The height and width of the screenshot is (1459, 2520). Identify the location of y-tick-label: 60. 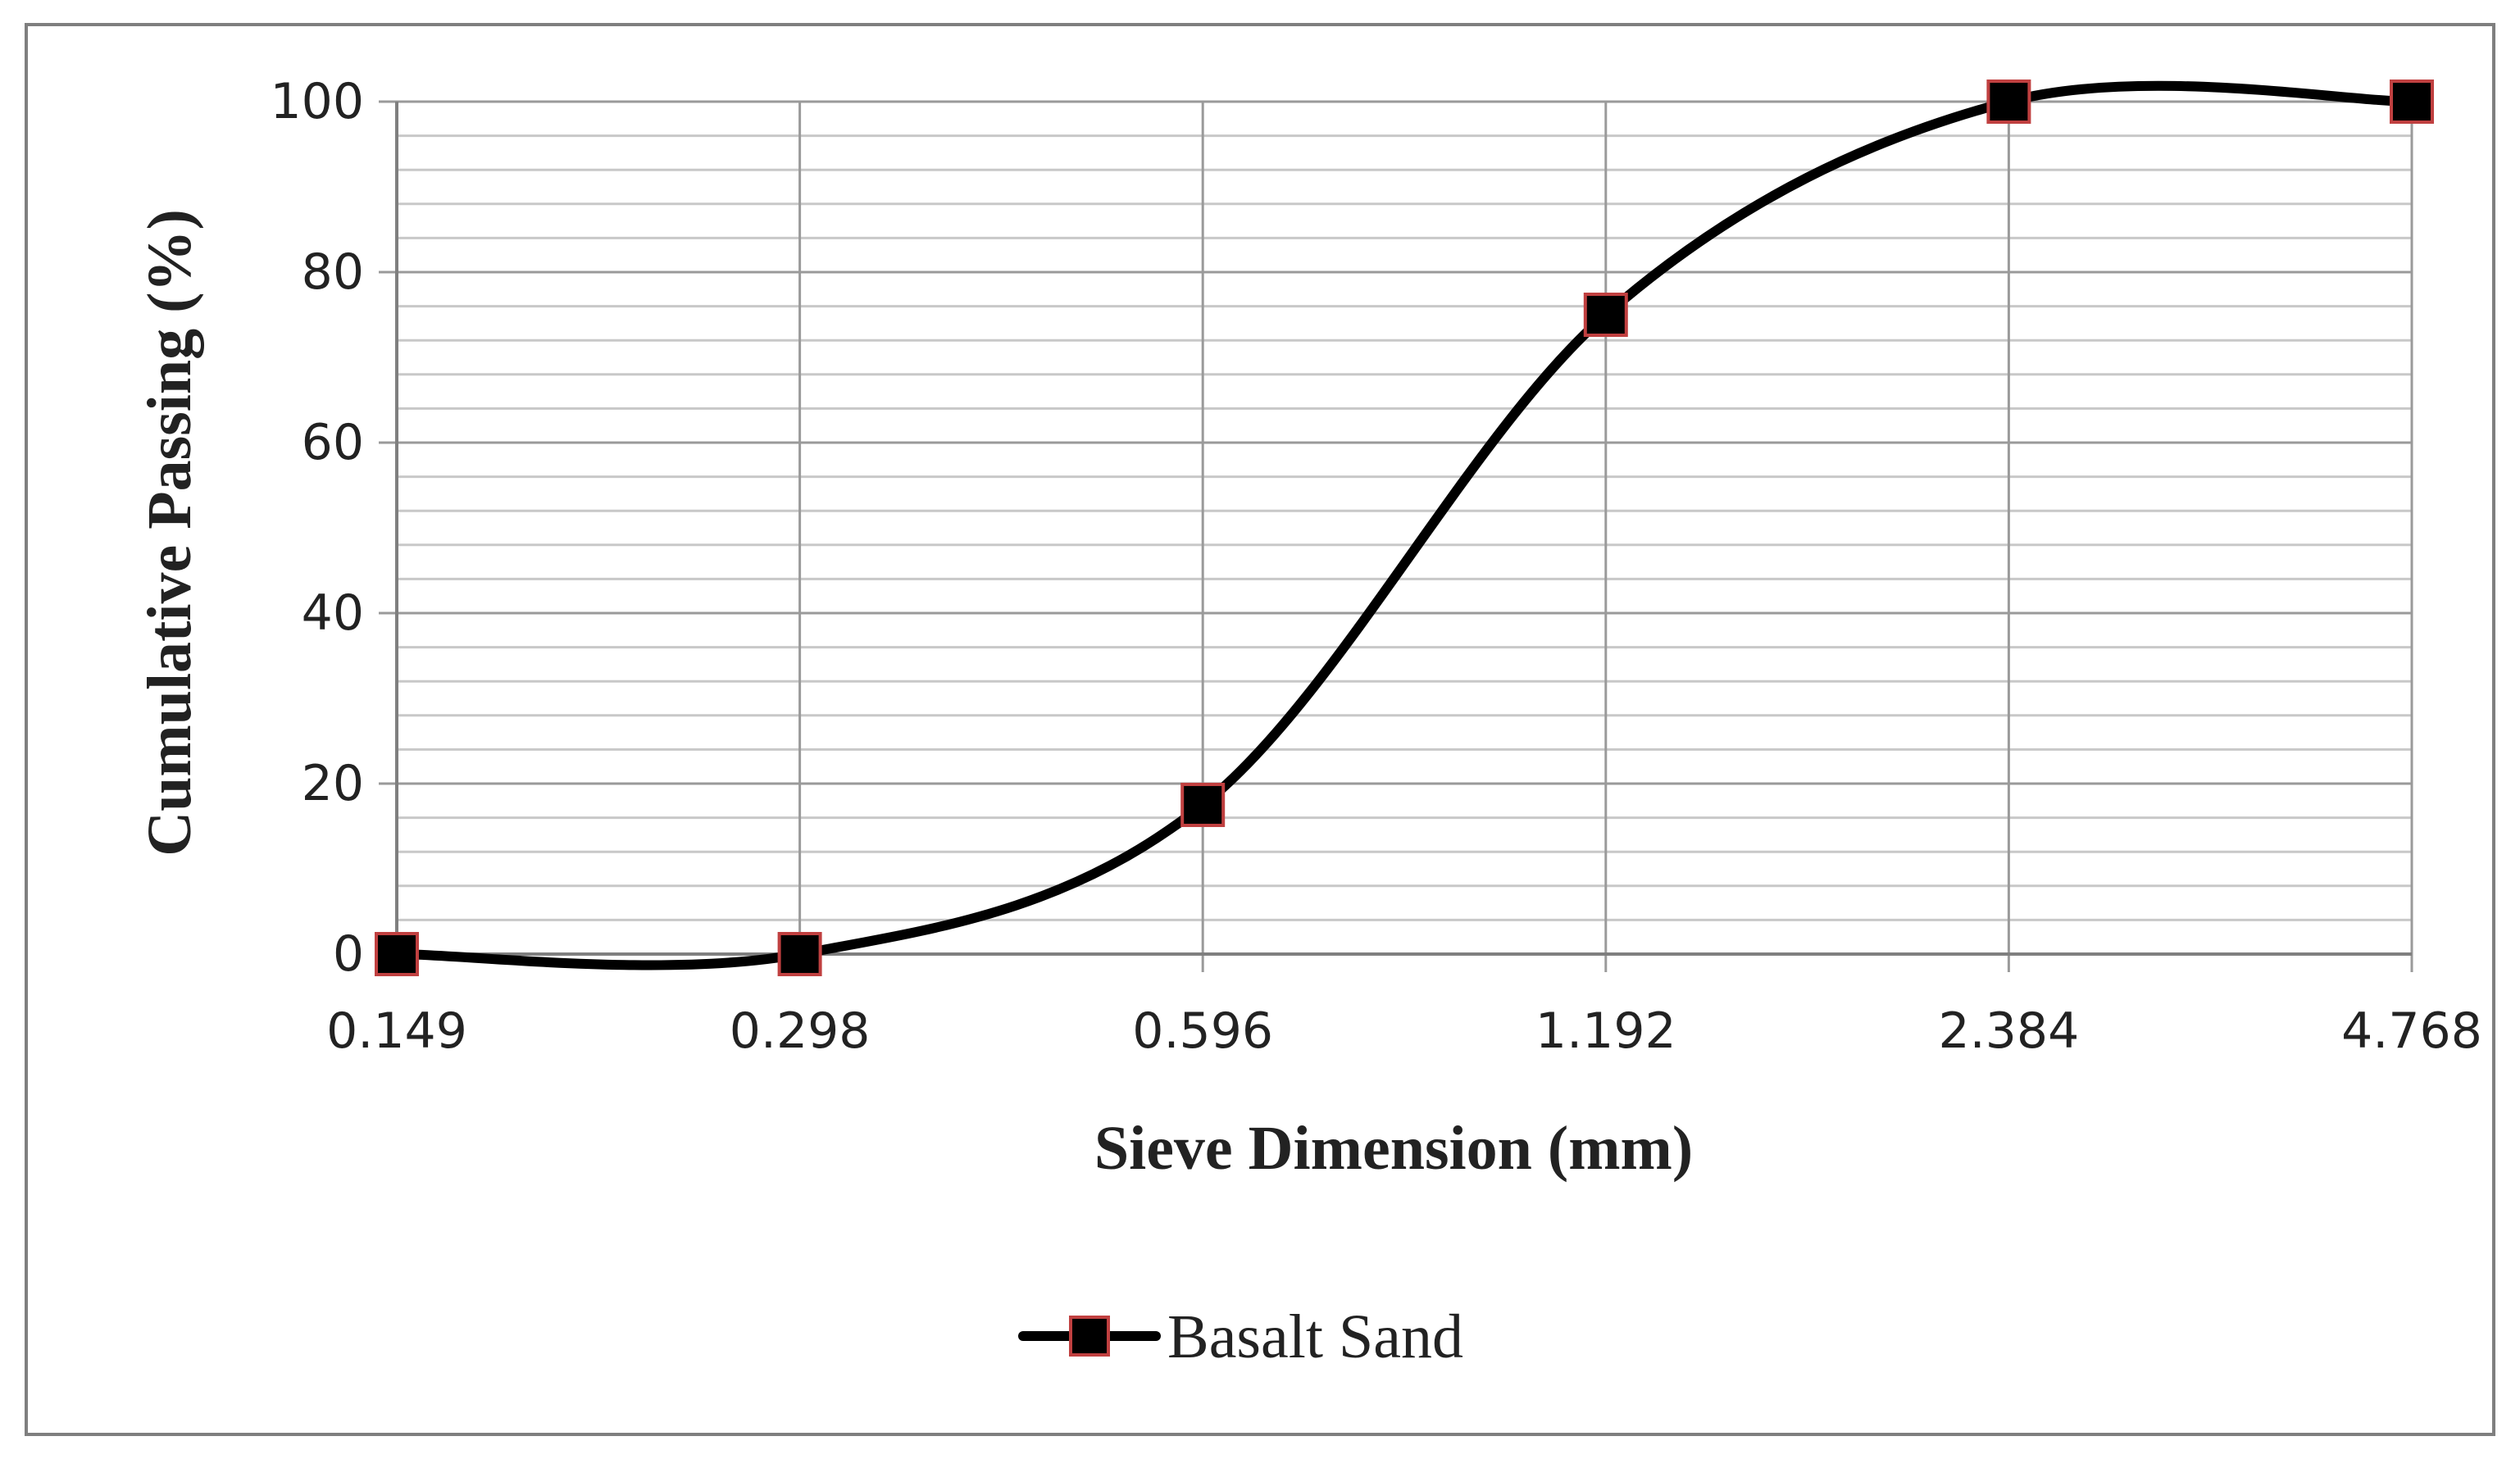
(333, 443).